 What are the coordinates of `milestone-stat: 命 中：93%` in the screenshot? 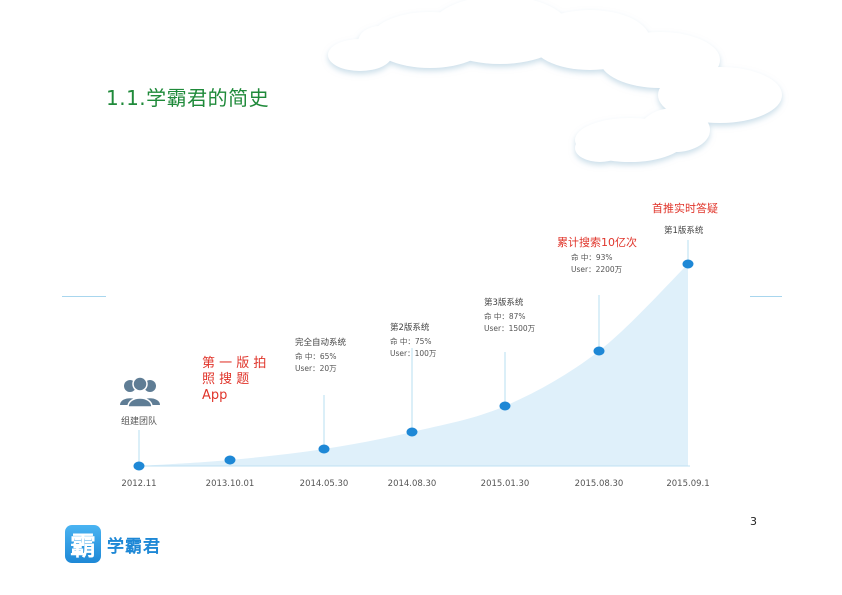 It's located at (592, 257).